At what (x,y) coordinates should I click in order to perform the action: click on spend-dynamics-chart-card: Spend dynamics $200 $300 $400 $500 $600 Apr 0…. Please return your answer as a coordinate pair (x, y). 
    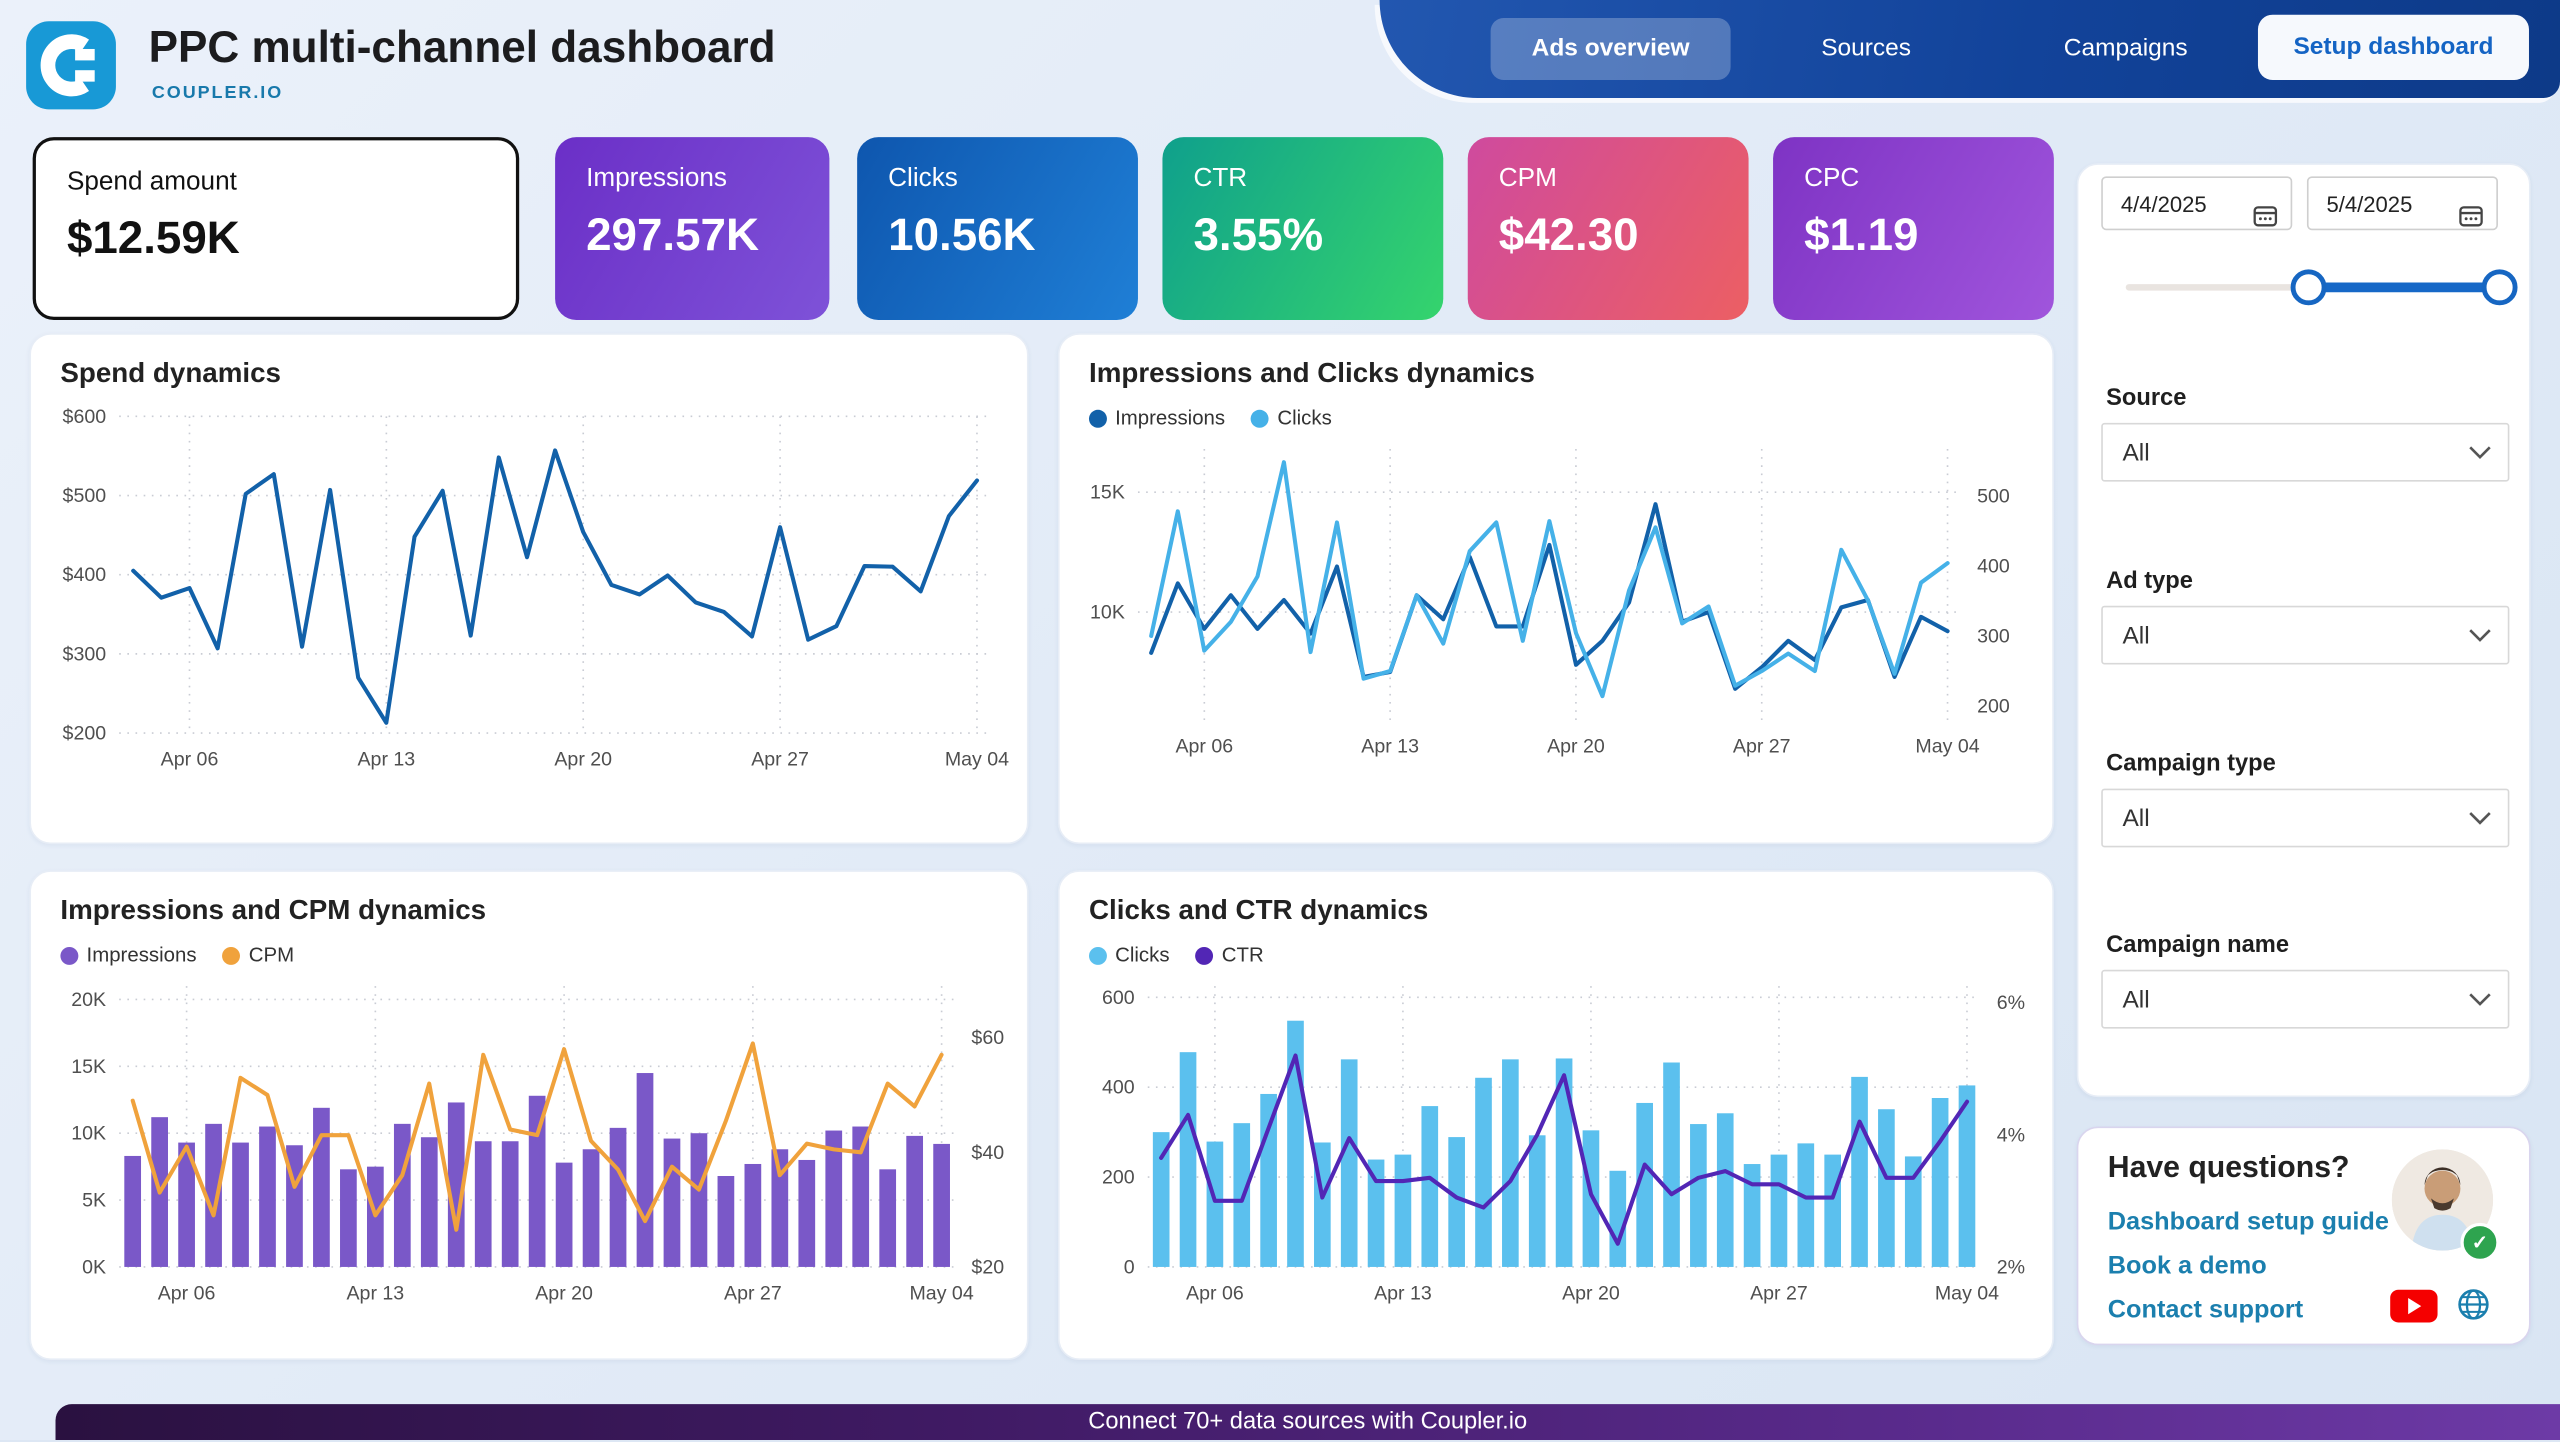
    Looking at the image, I should click on (529, 589).